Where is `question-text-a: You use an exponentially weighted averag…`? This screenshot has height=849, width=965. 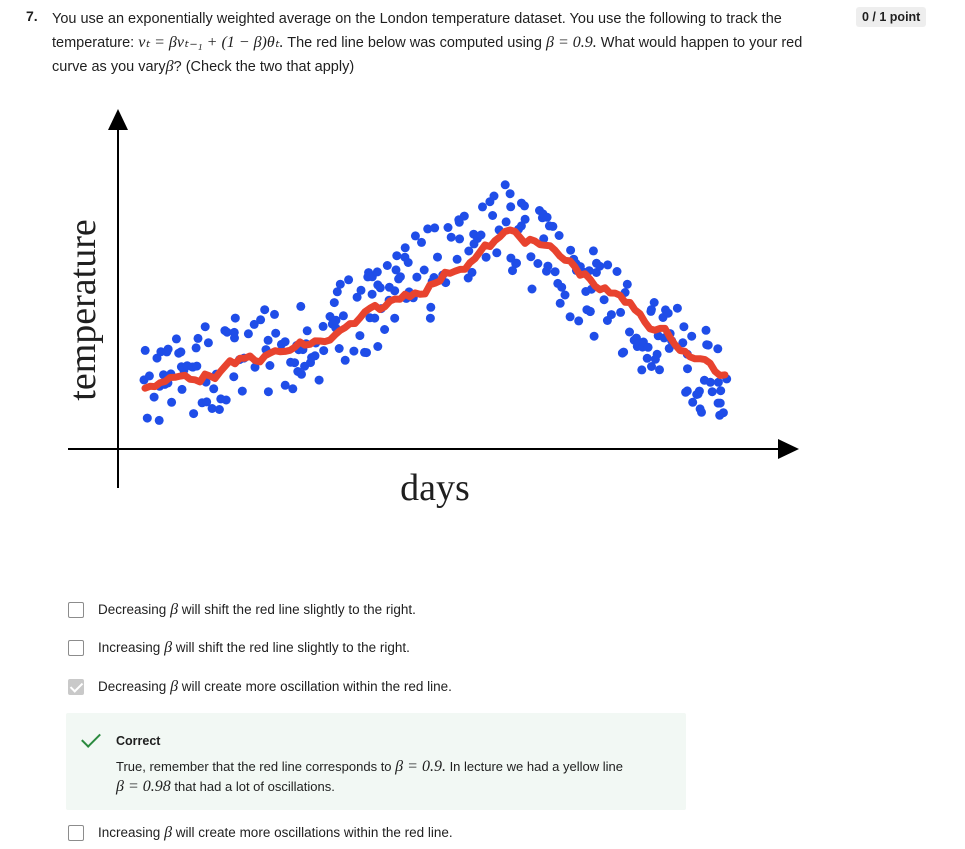
question-text-a: You use an exponentially weighted averag… is located at coordinates (417, 31).